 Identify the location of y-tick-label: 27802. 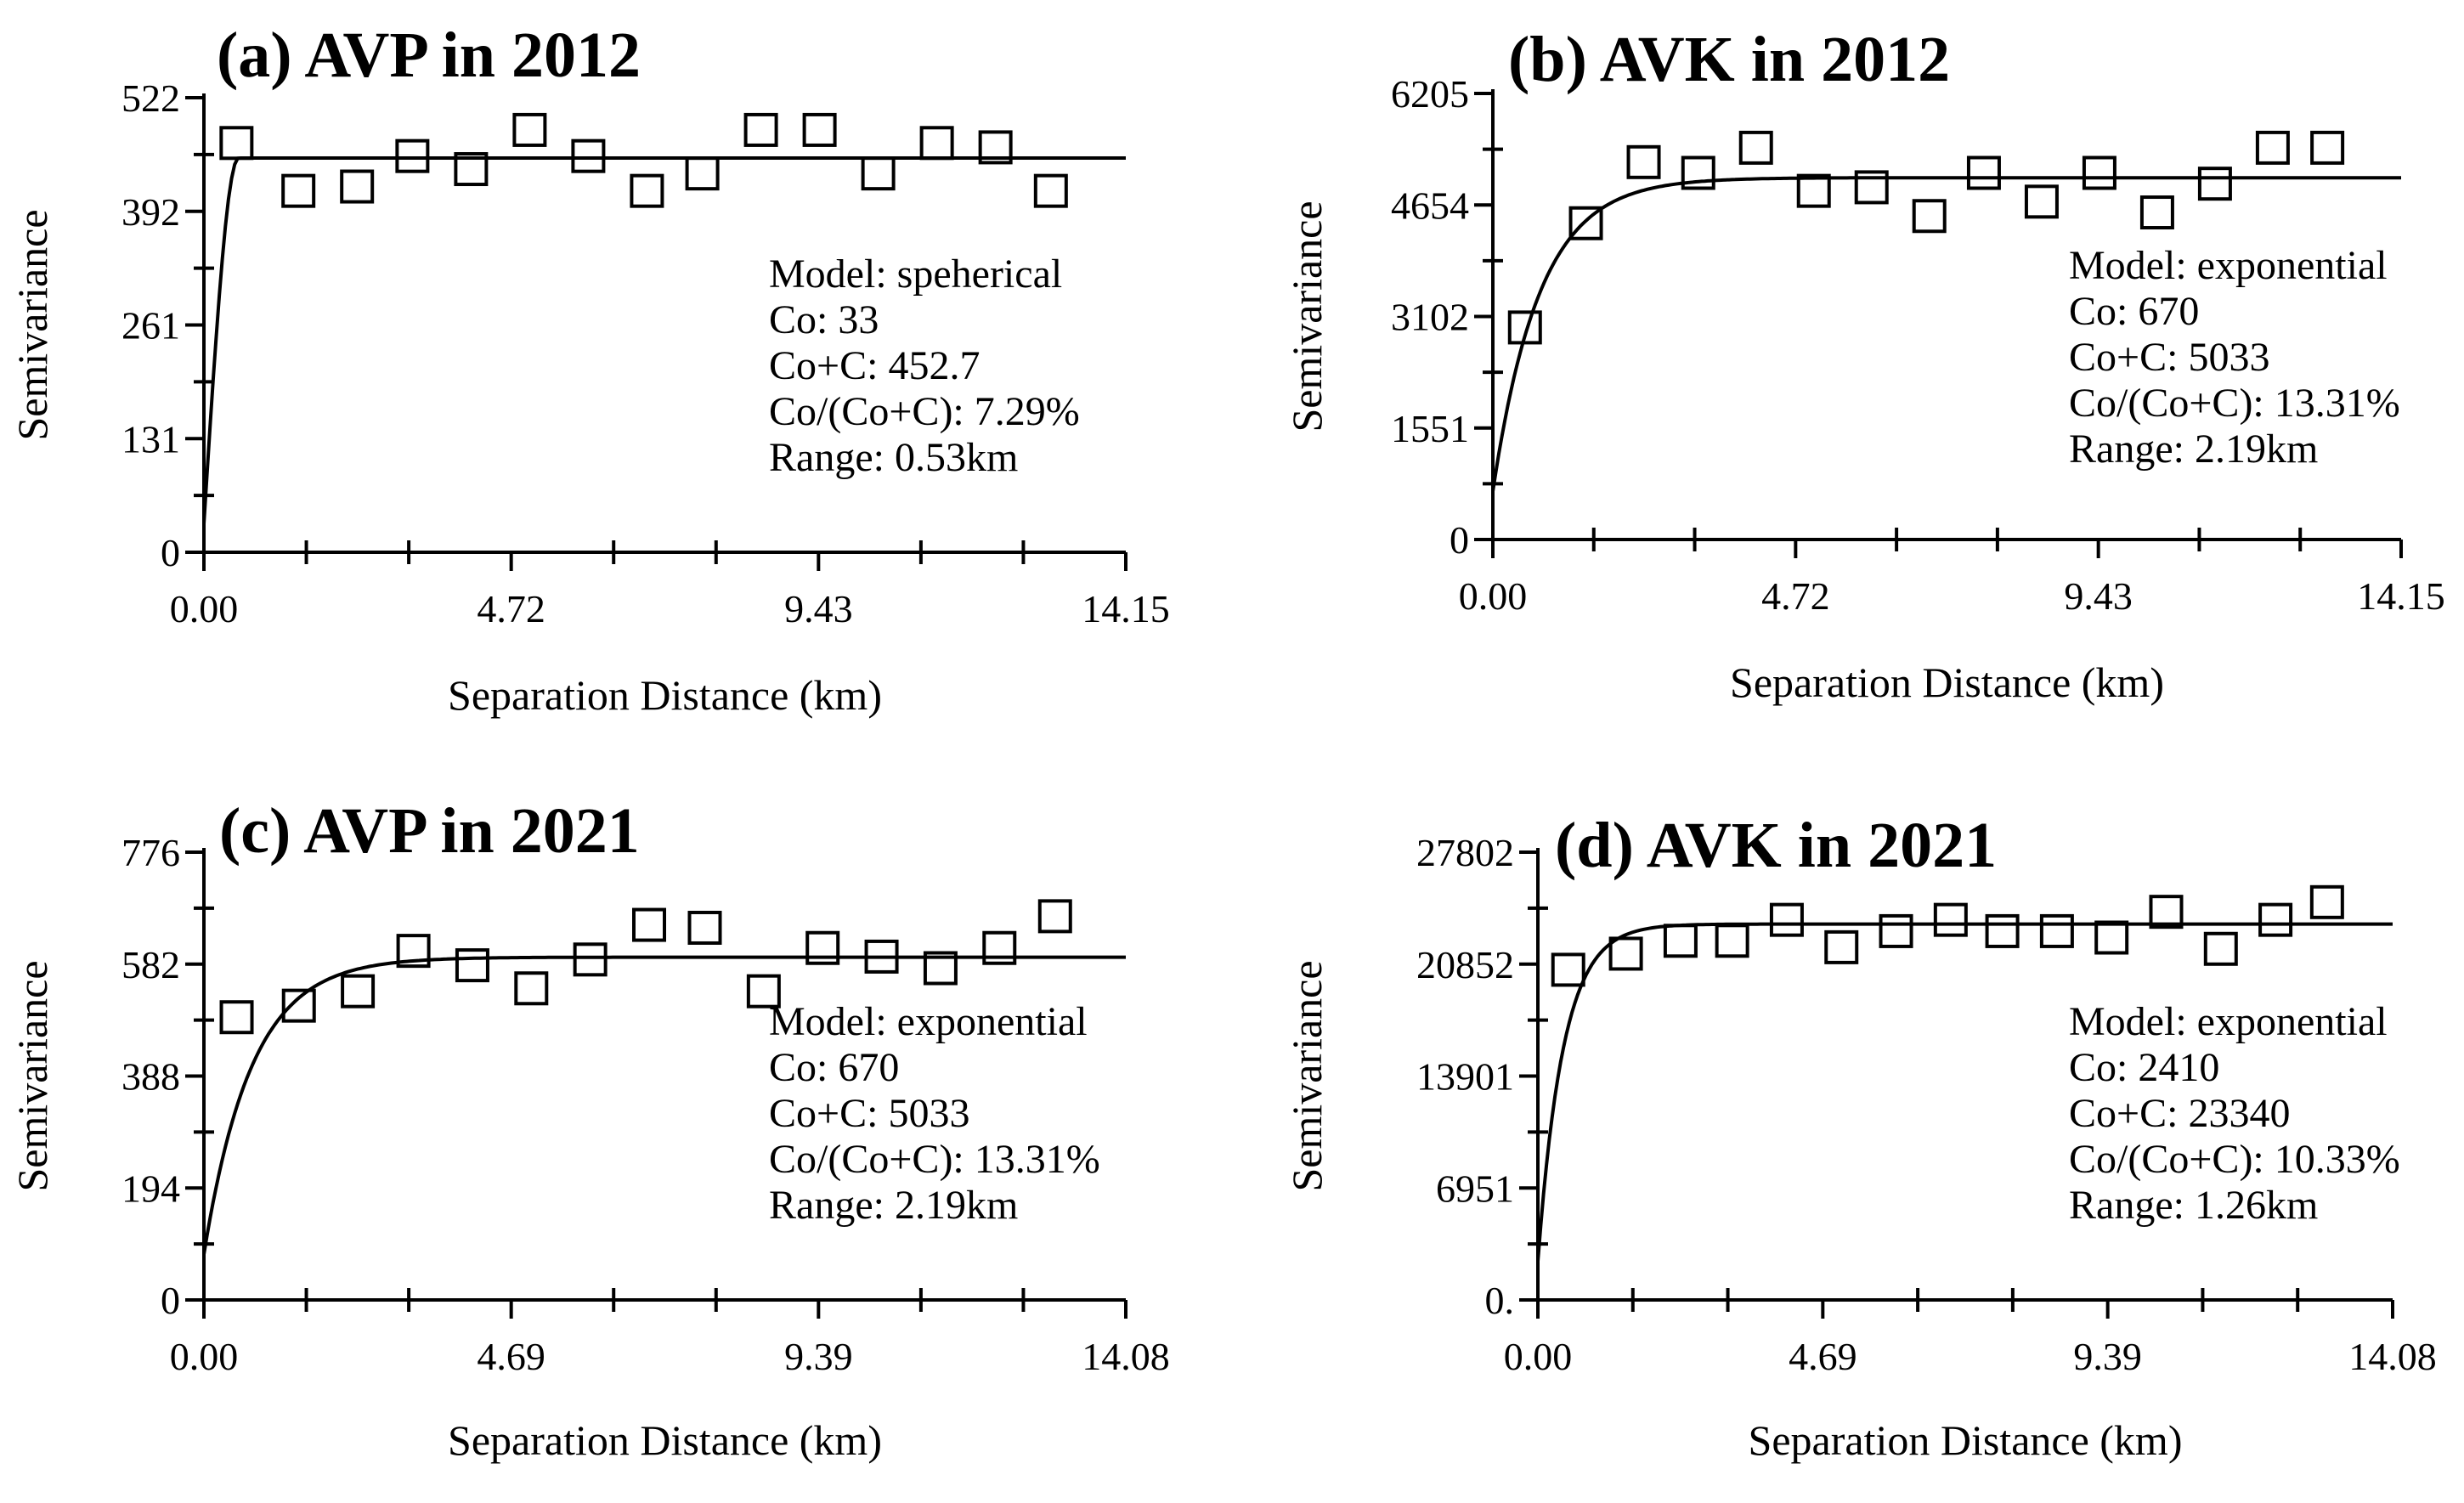
(1465, 852).